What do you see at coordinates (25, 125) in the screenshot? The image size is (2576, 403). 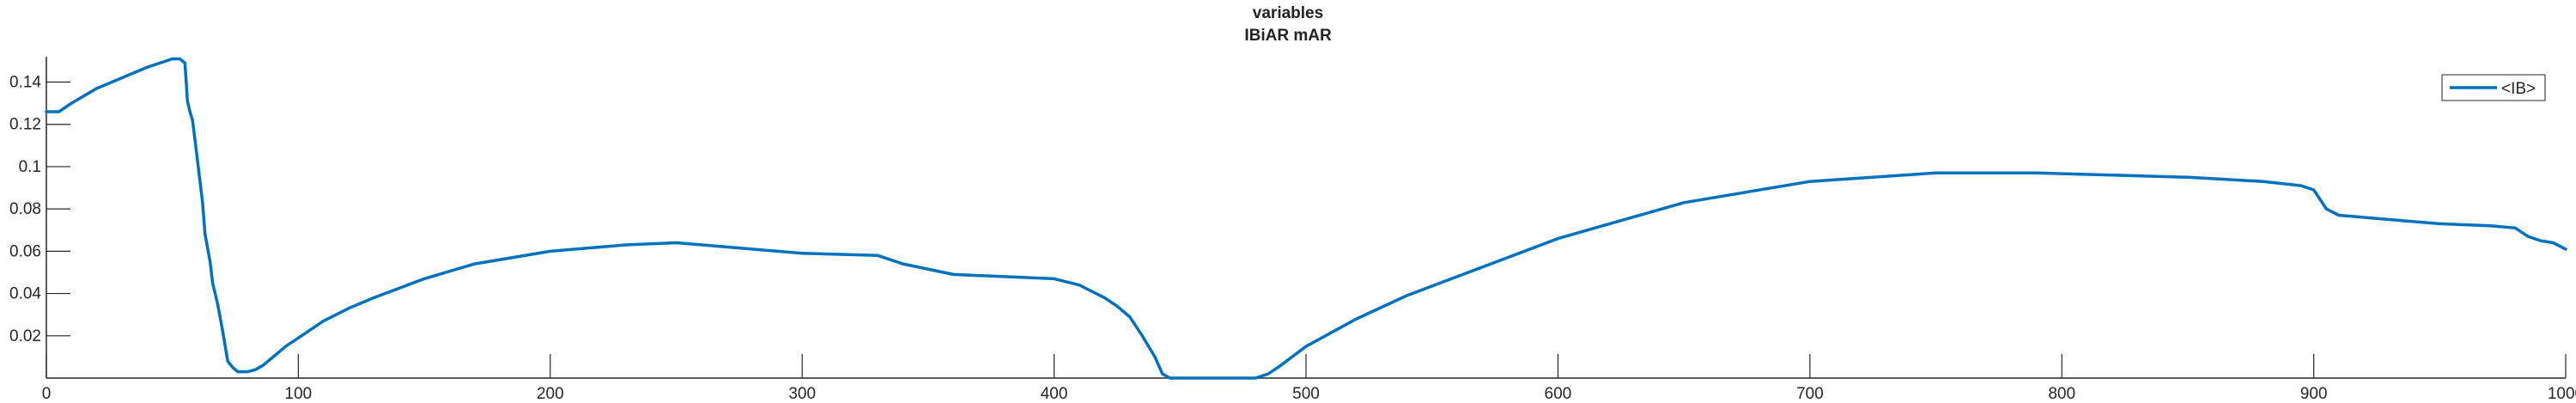 I see `y-tick-label: 0.12` at bounding box center [25, 125].